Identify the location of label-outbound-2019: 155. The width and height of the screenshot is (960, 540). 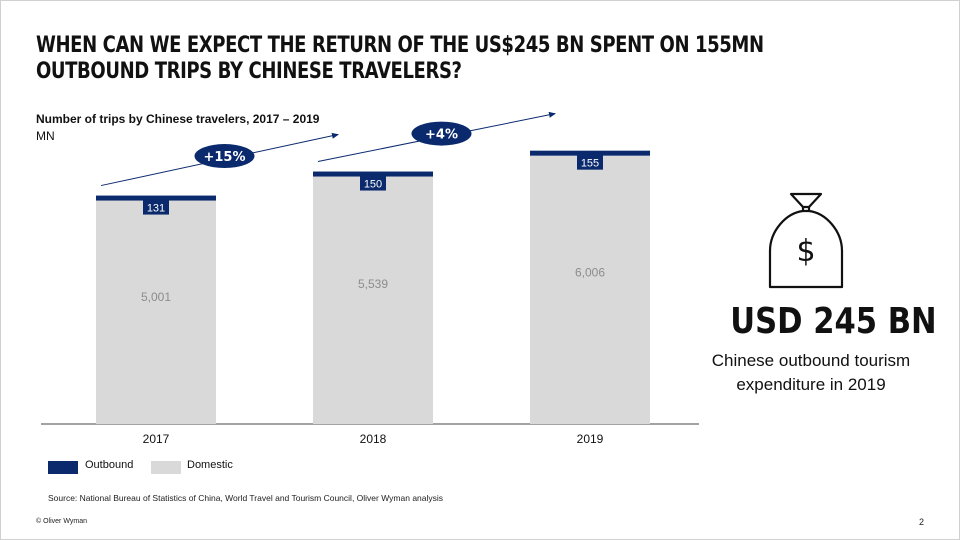
(590, 164).